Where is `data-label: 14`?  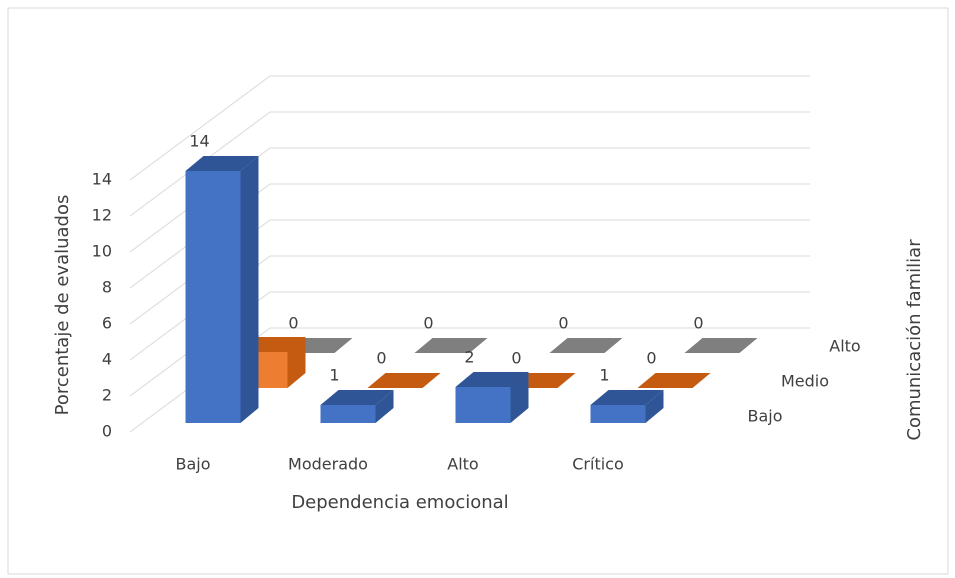 data-label: 14 is located at coordinates (199, 141).